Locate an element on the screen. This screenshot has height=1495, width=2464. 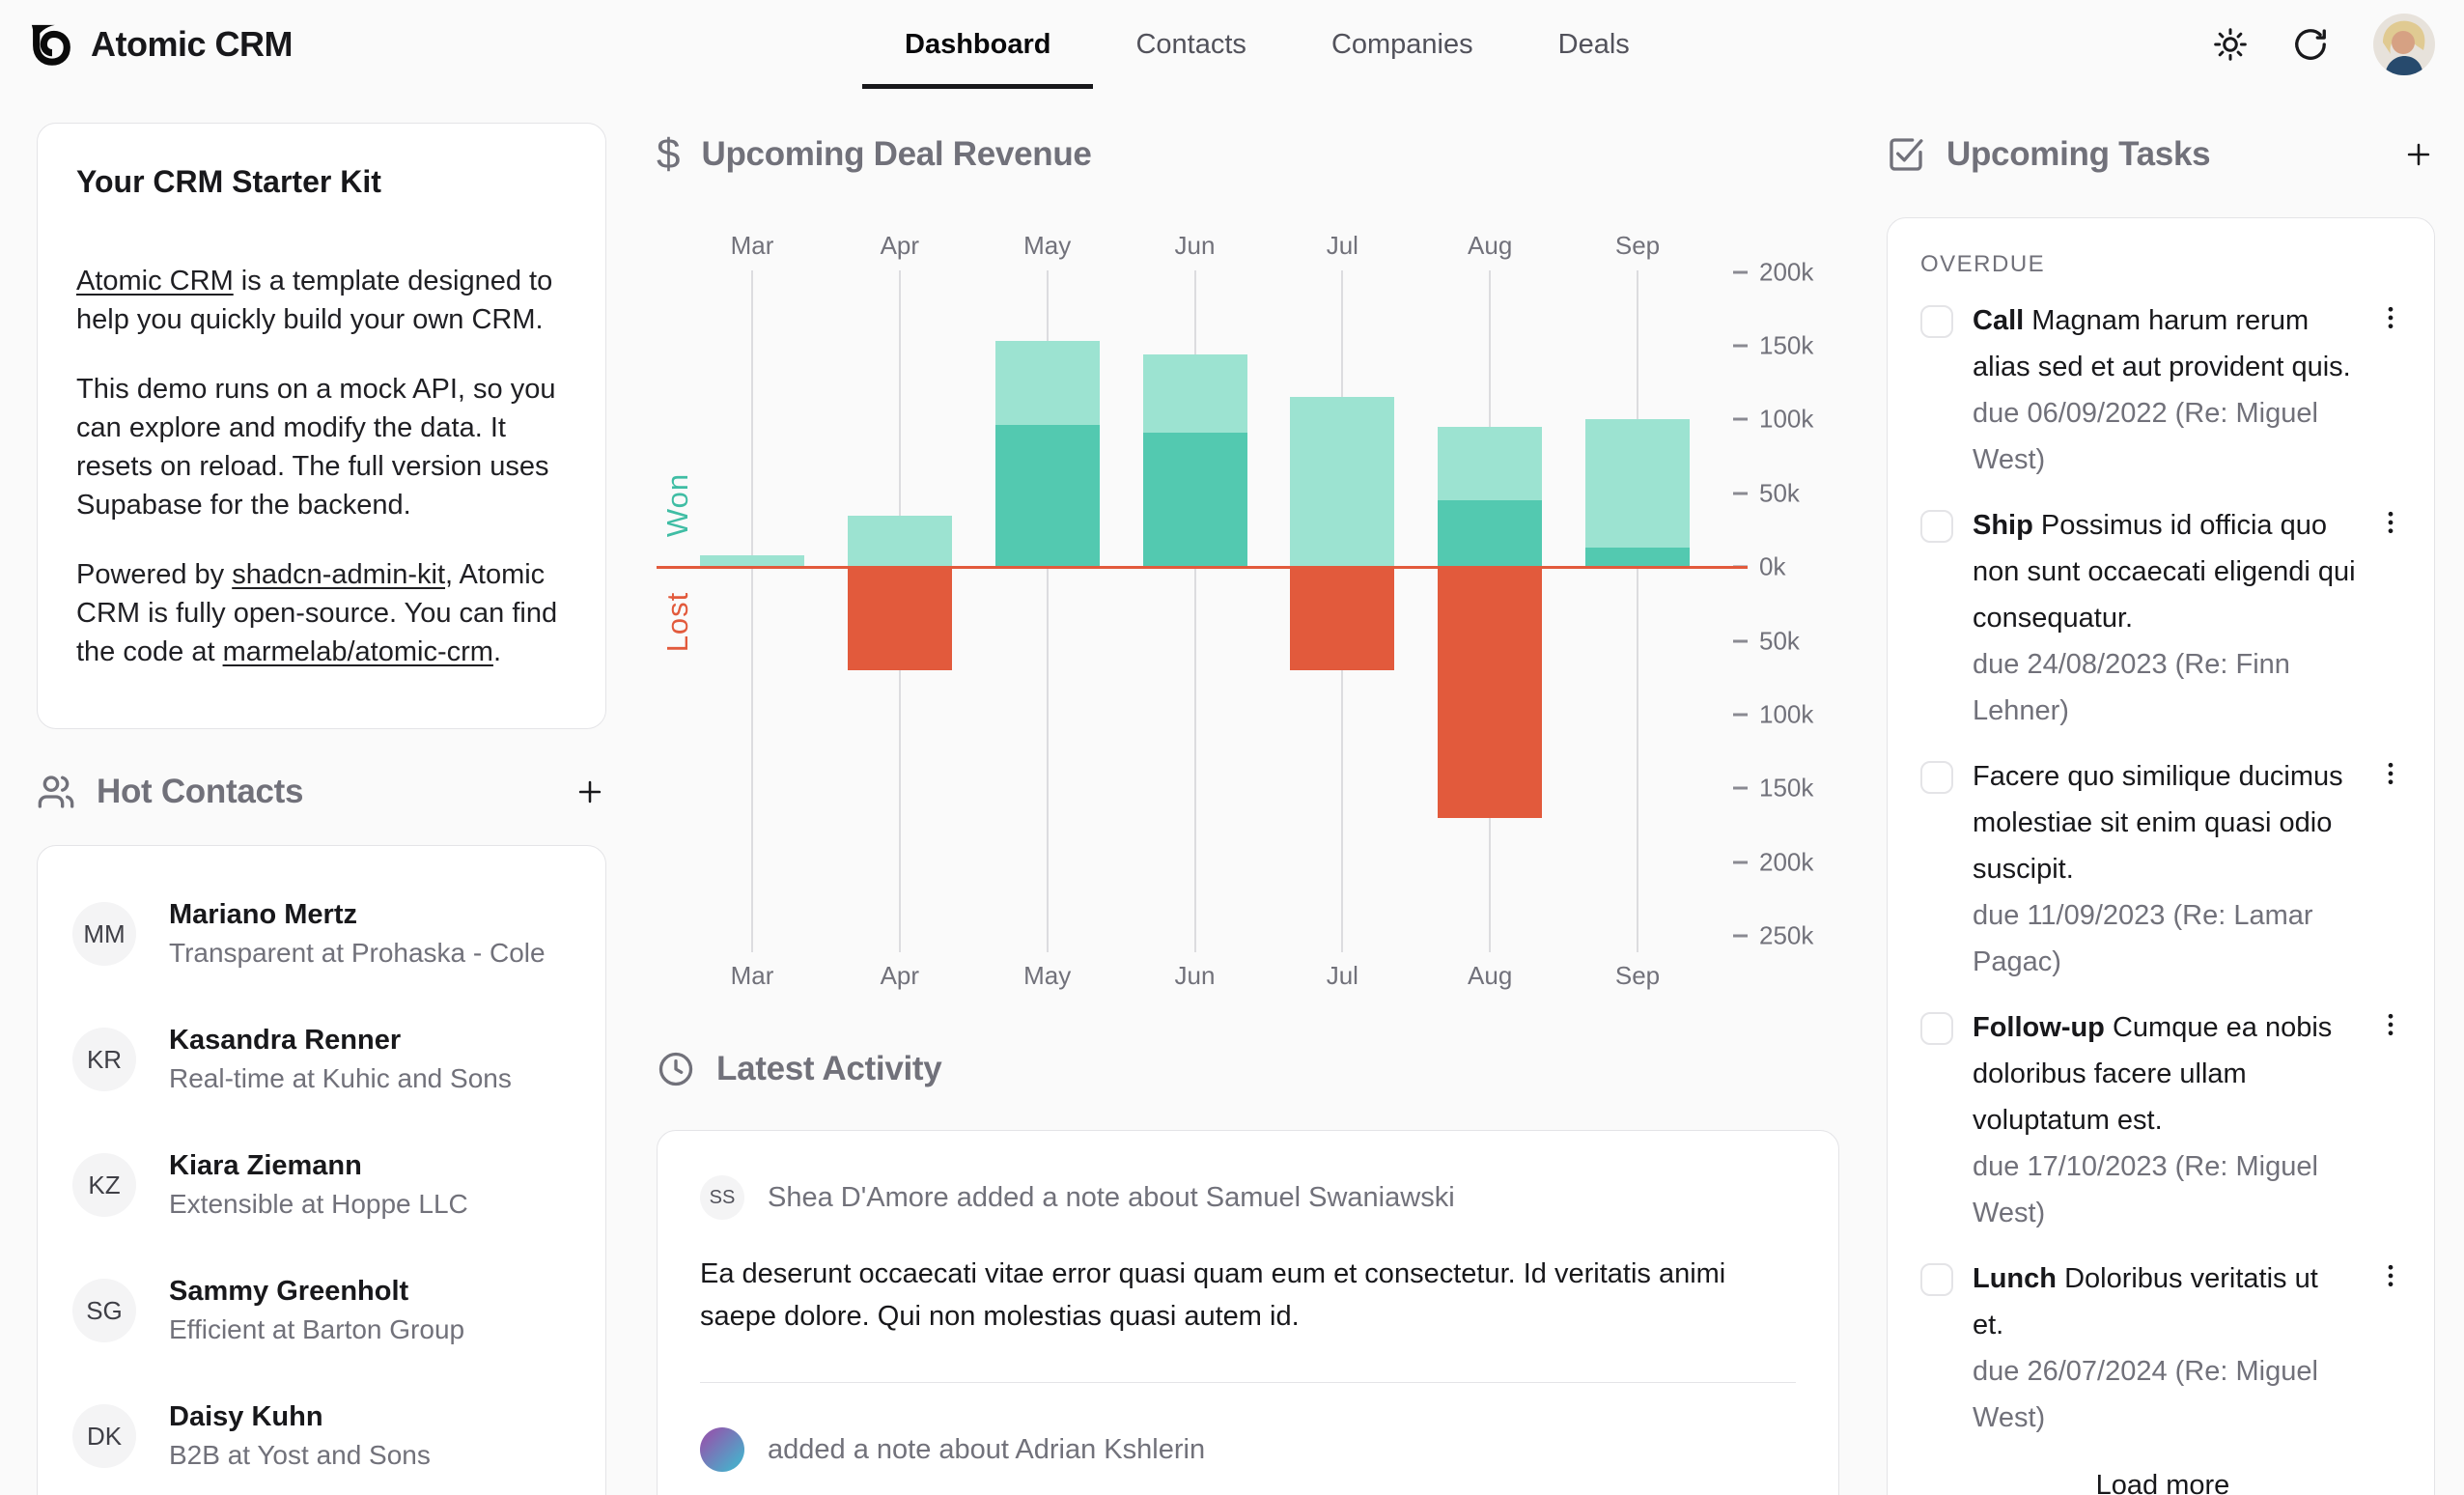
load-more-link: Load more is located at coordinates (2163, 1482).